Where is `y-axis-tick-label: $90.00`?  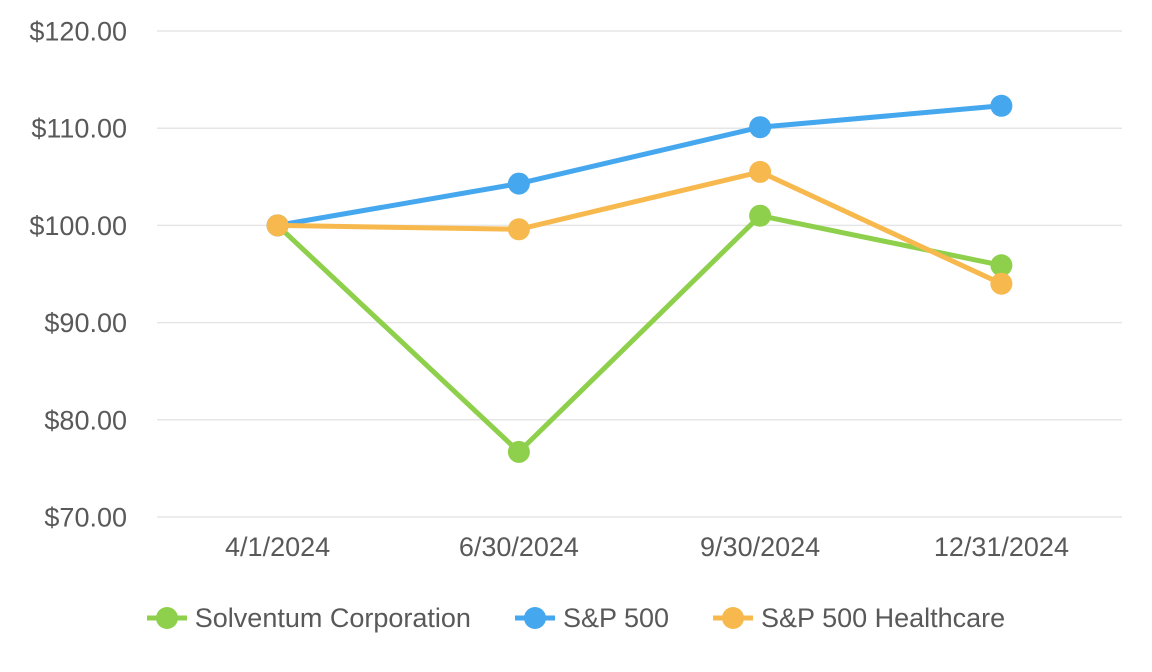 y-axis-tick-label: $90.00 is located at coordinates (85, 323).